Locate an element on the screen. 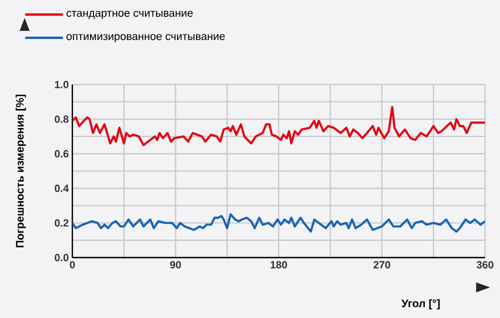  y-tick-label: 0.8 is located at coordinates (61, 119).